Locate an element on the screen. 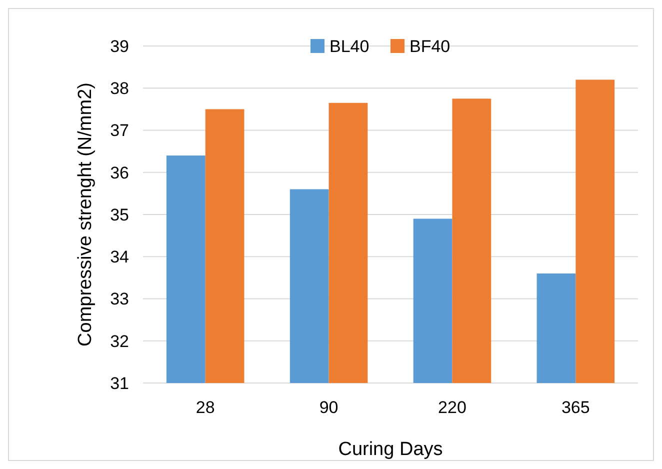  x-tick-label: 28 is located at coordinates (205, 407).